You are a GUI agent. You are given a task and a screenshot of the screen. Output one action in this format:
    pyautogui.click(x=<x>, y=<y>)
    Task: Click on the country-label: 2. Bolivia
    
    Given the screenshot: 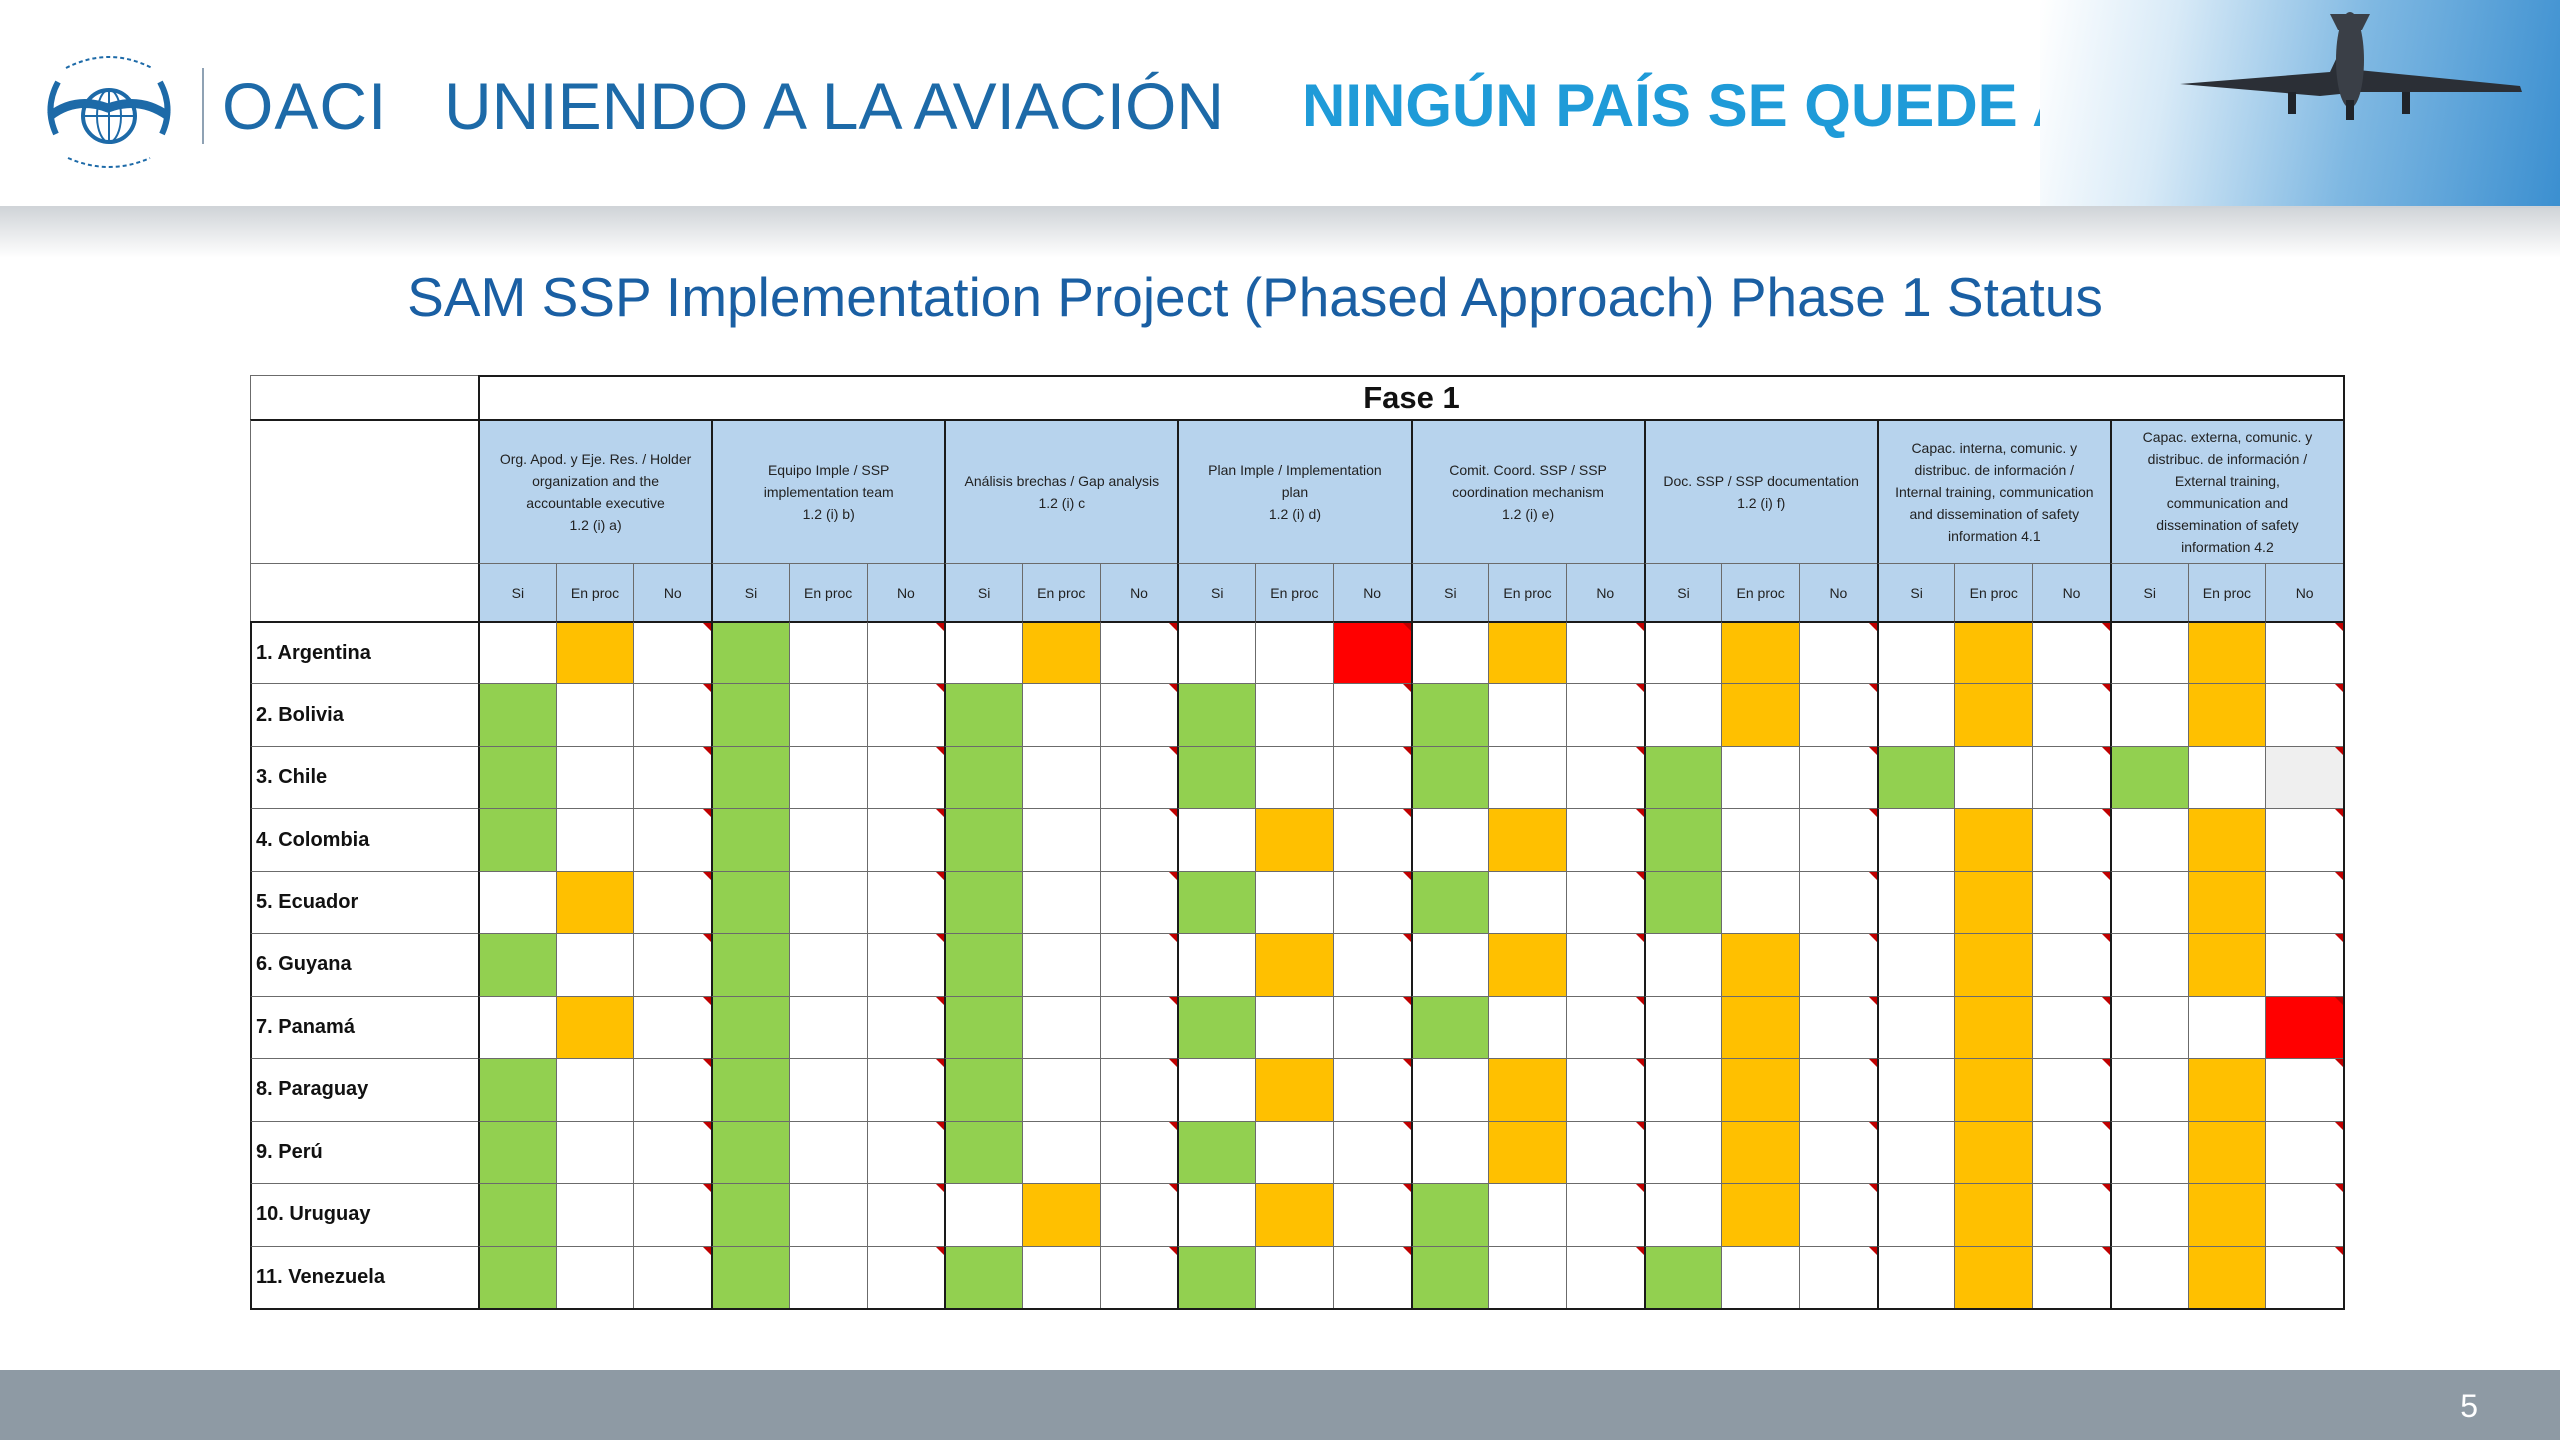 What is the action you would take?
    pyautogui.click(x=364, y=714)
    